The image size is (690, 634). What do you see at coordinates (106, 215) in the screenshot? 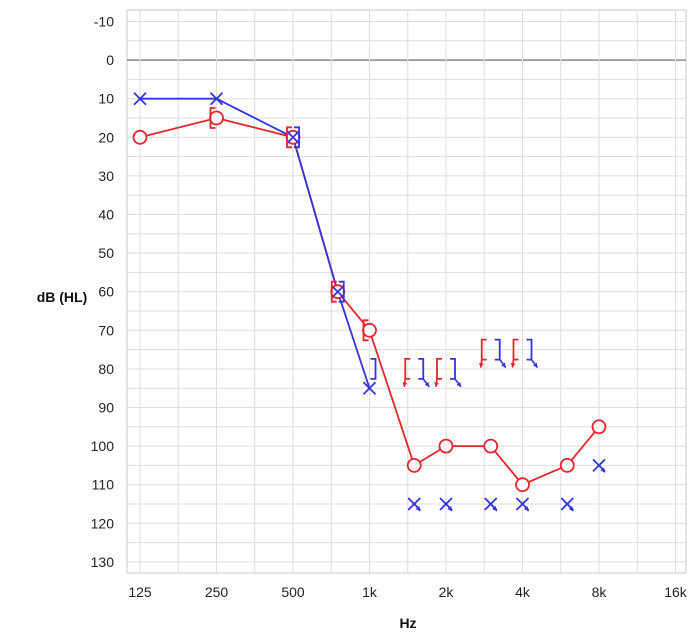
I see `y-tick-label: 40` at bounding box center [106, 215].